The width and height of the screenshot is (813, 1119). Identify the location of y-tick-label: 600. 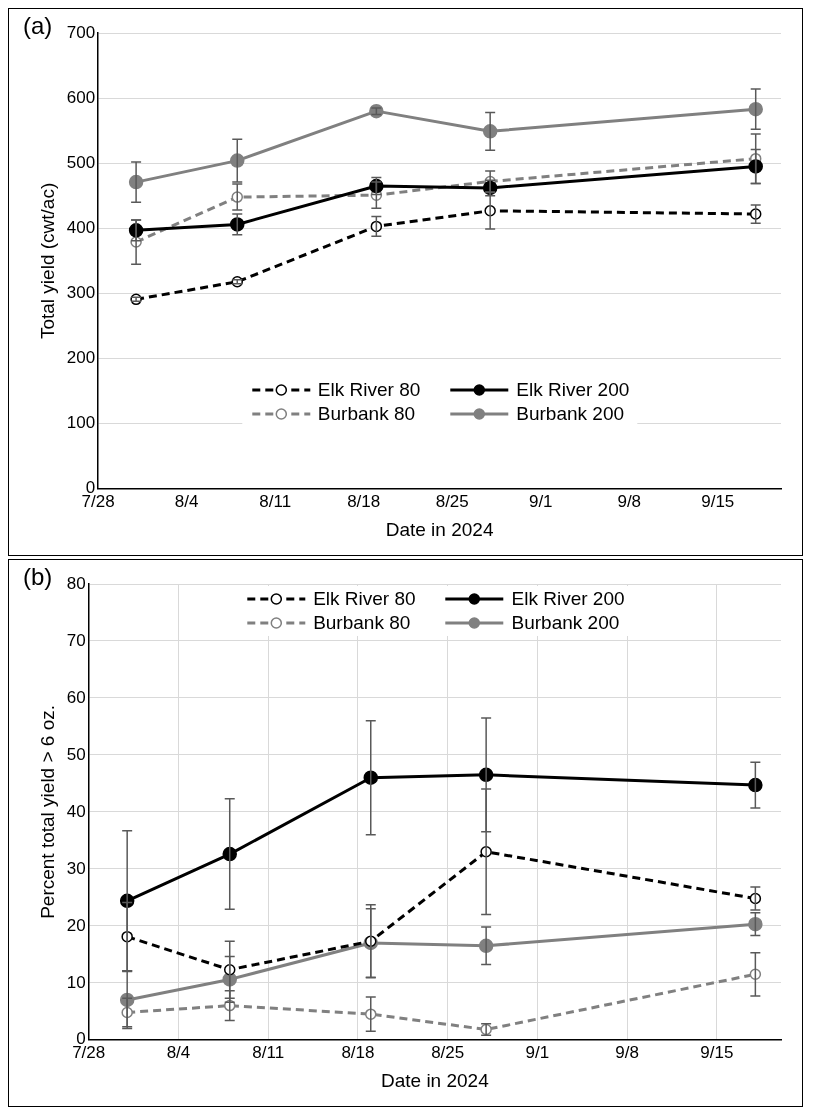
(81, 97).